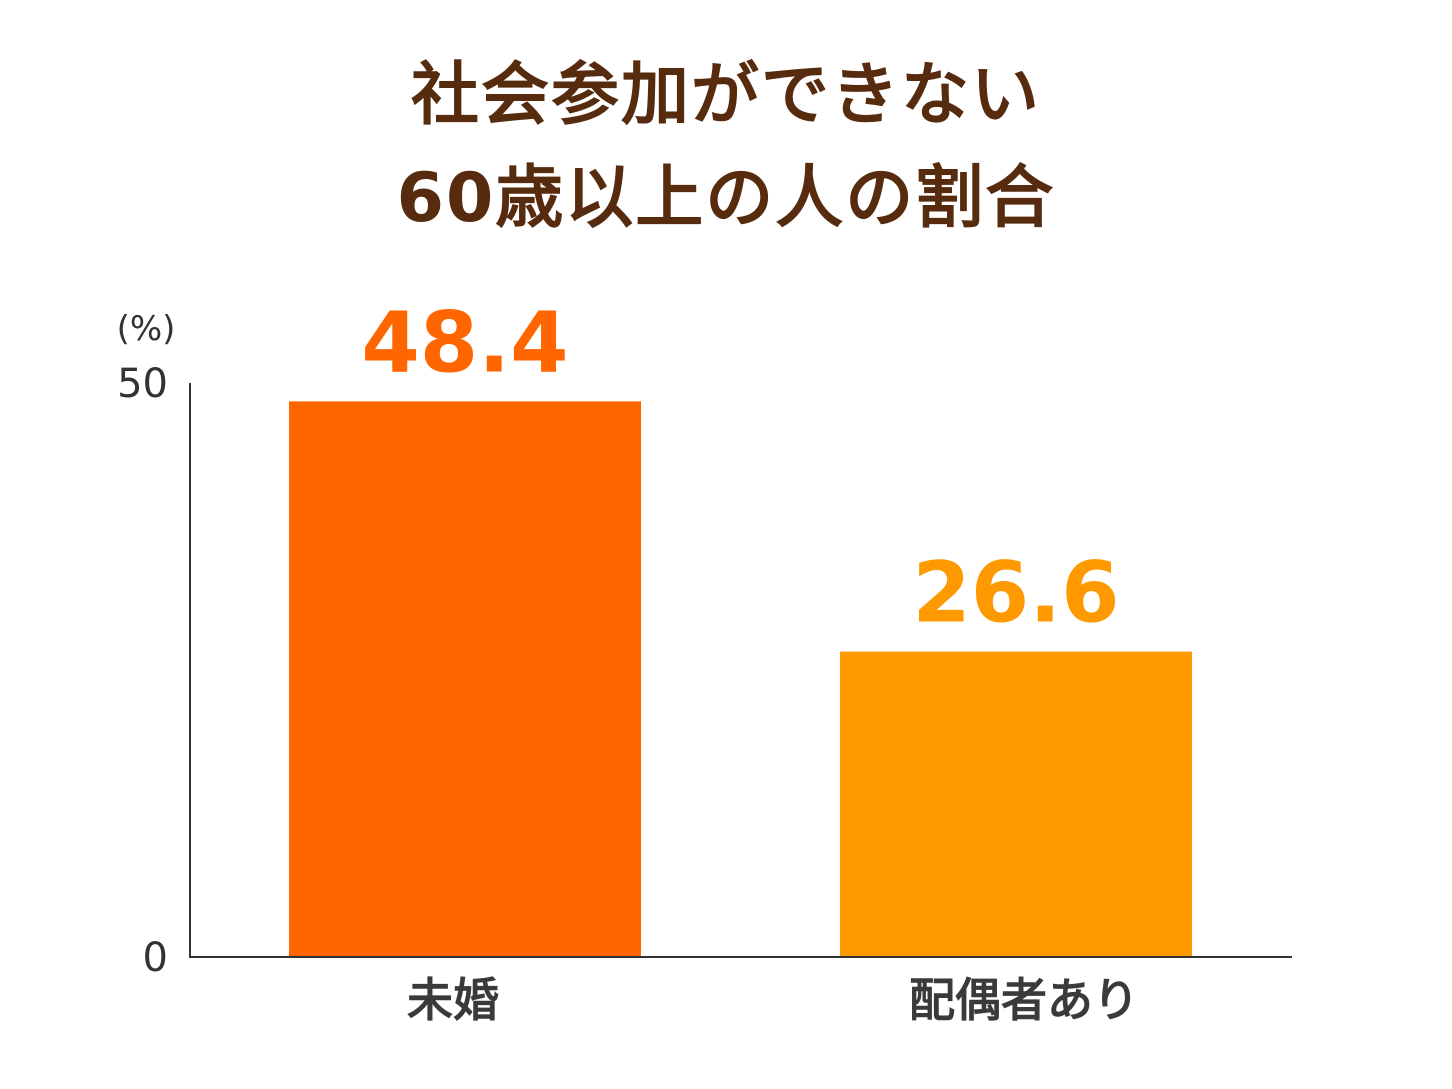 Image resolution: width=1452 pixels, height=1089 pixels. Describe the element at coordinates (1024, 1000) in the screenshot. I see `category-label-2: 配偶者あり` at that location.